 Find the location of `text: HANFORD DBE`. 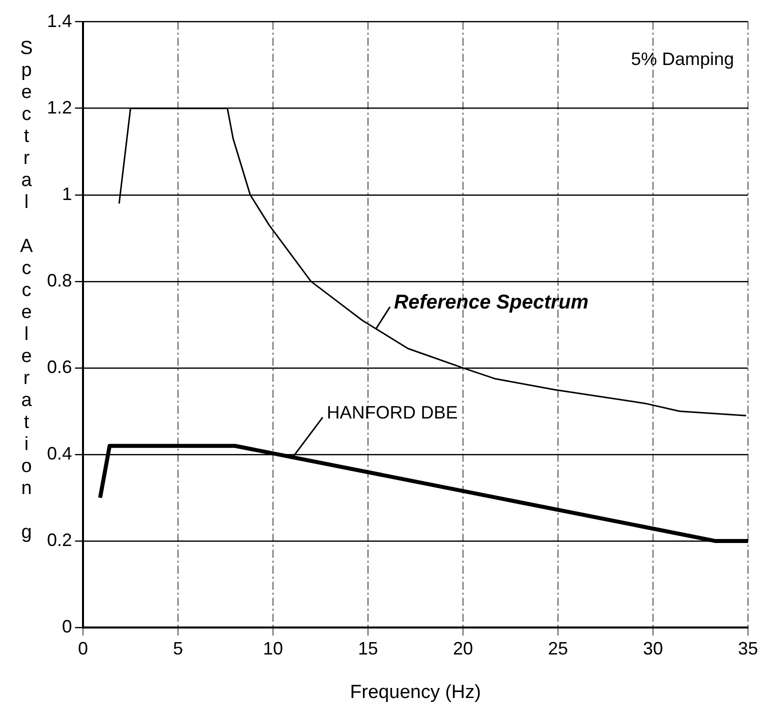

text: HANFORD DBE is located at coordinates (392, 412).